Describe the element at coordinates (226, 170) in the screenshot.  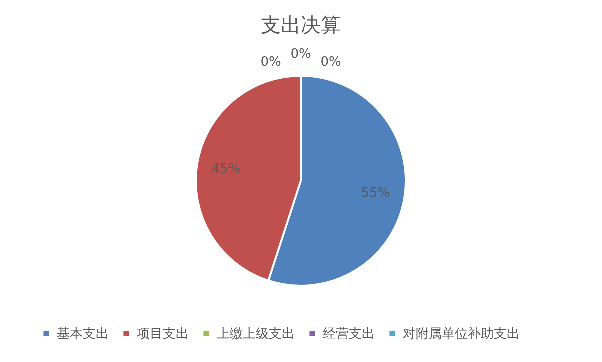
I see `data-label: 45%` at that location.